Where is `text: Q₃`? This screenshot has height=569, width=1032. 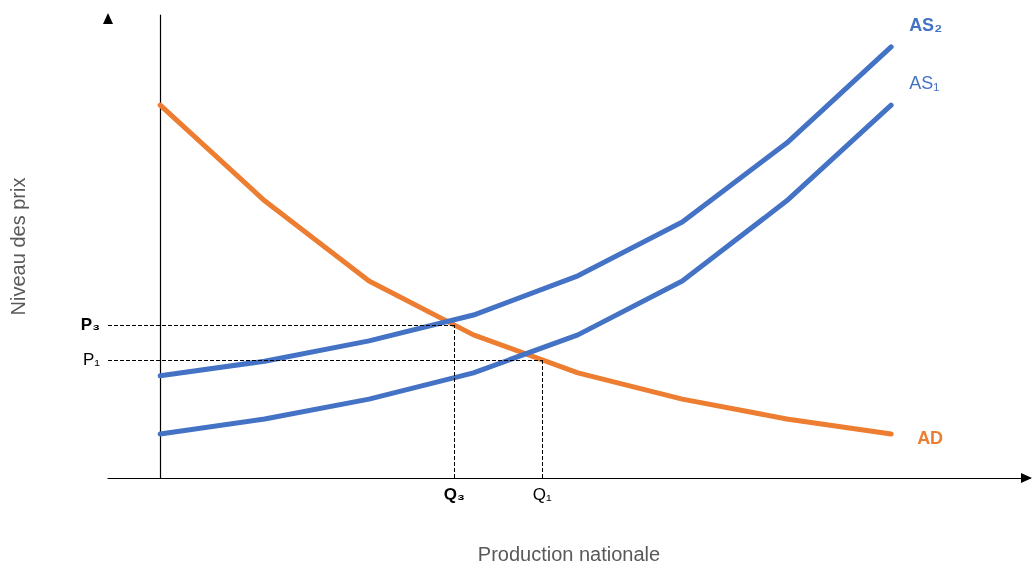 text: Q₃ is located at coordinates (454, 494).